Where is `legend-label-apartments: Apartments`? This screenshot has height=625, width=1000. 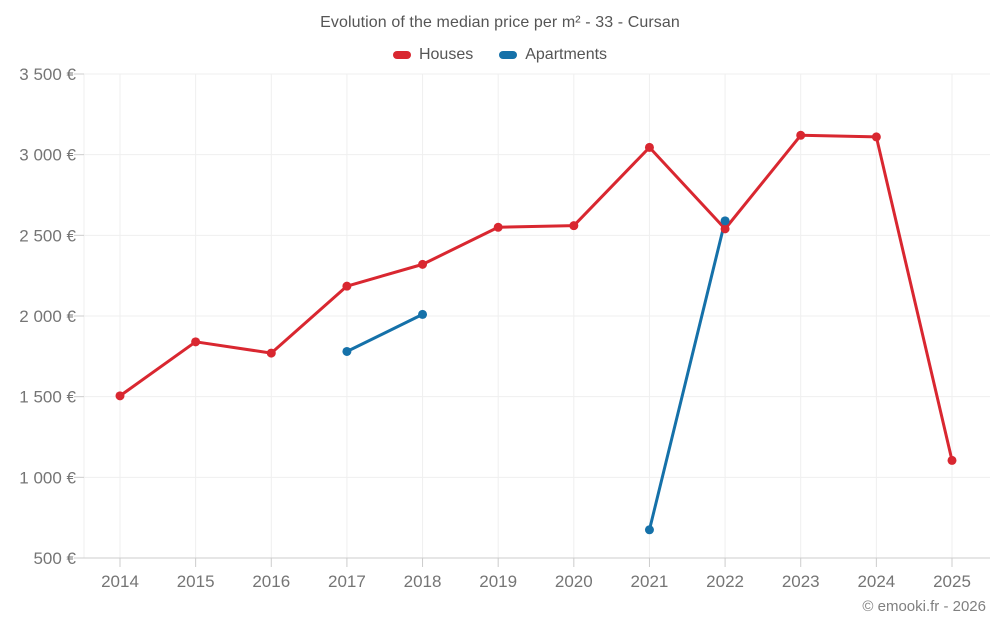 legend-label-apartments: Apartments is located at coordinates (566, 54).